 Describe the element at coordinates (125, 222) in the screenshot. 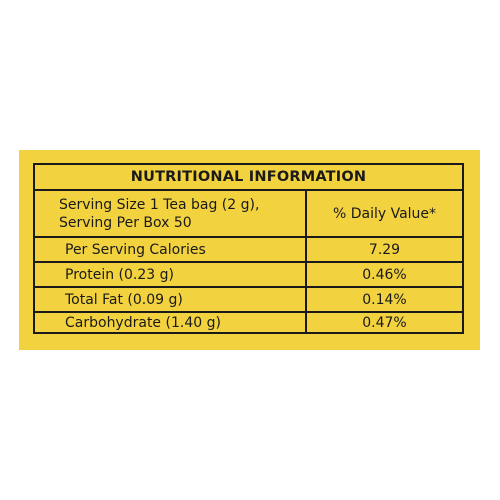

I see `servings-per-box-text: Serving Per Box 50` at that location.